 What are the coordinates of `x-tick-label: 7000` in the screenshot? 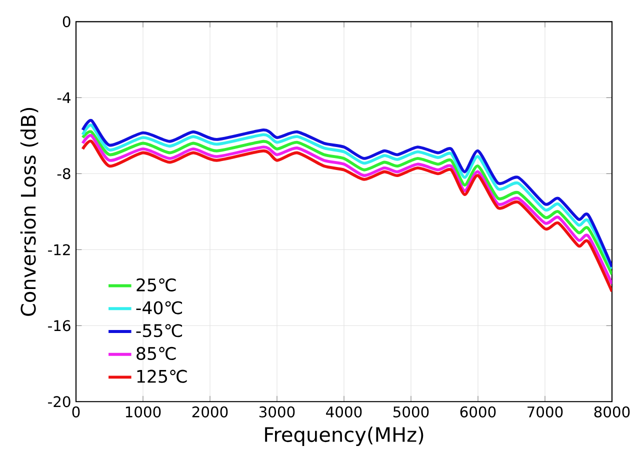 It's located at (545, 412).